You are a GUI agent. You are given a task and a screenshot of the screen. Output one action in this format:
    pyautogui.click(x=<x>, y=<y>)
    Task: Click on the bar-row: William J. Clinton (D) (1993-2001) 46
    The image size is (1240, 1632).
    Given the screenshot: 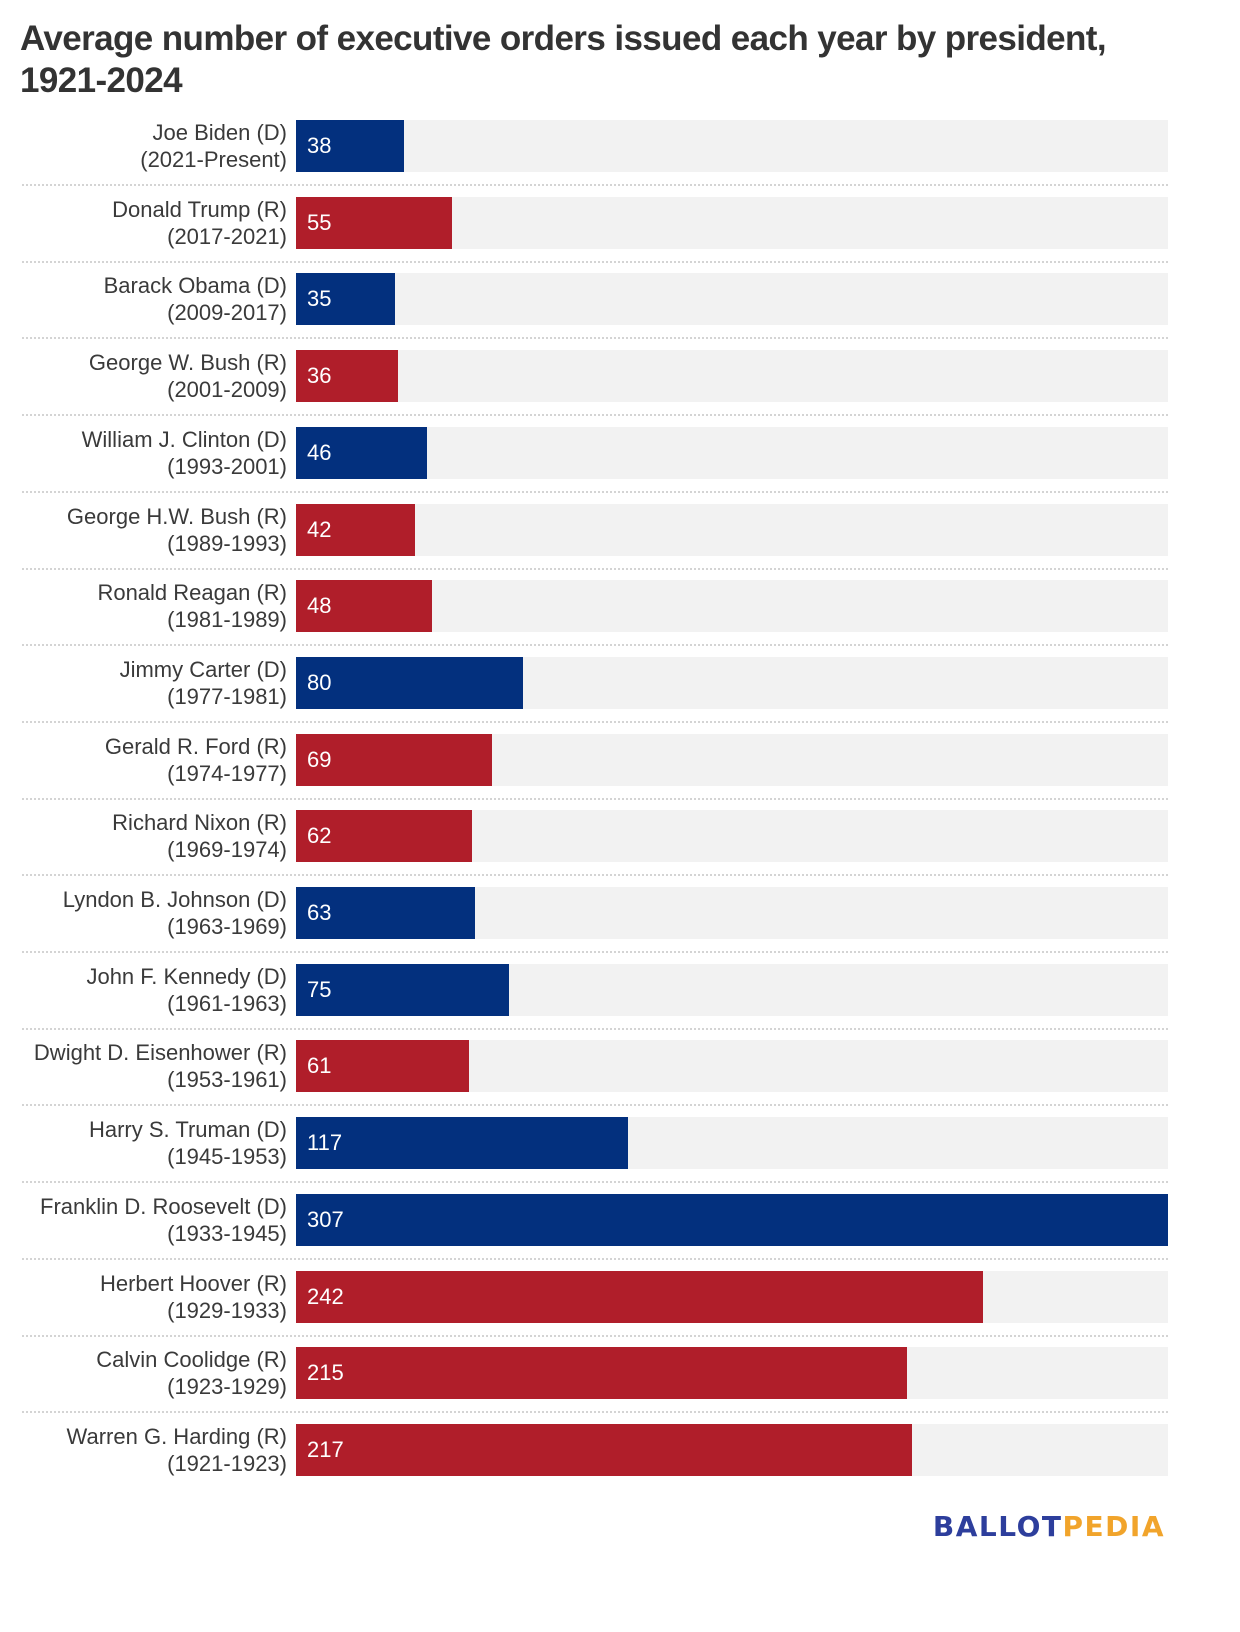 What is the action you would take?
    pyautogui.click(x=620, y=465)
    